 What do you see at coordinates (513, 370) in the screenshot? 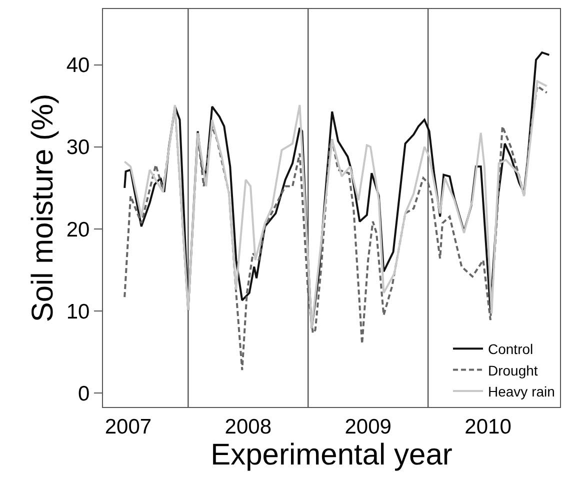
I see `legend-label: Drought` at bounding box center [513, 370].